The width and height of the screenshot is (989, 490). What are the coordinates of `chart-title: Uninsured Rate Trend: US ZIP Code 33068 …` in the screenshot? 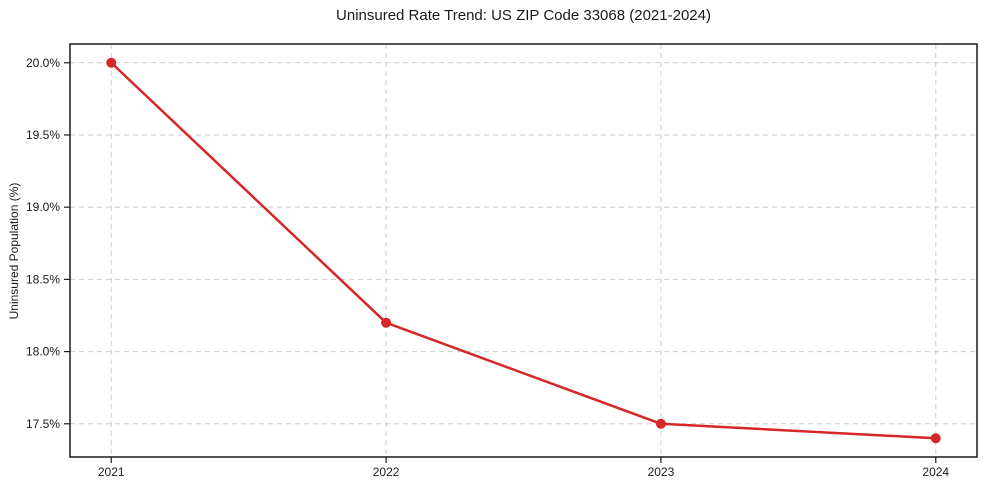 It's located at (523, 15).